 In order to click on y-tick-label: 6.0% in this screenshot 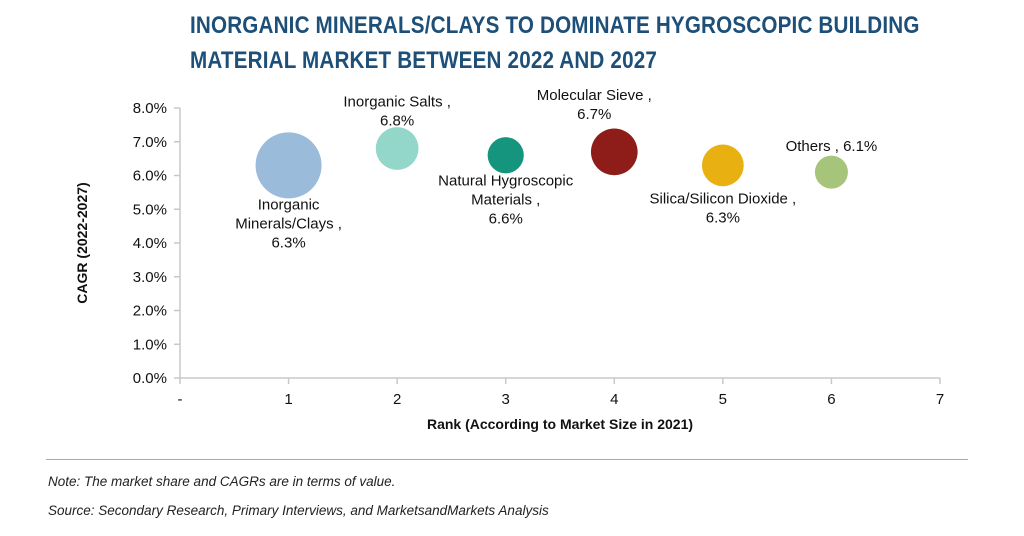, I will do `click(150, 176)`.